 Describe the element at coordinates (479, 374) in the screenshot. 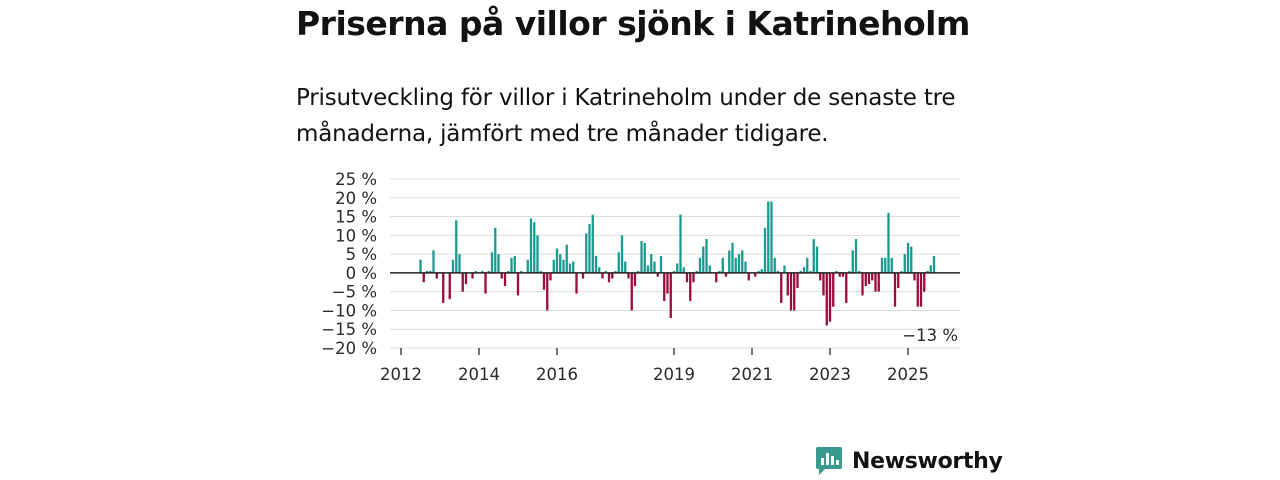

I see `x-tick-label: 2014` at that location.